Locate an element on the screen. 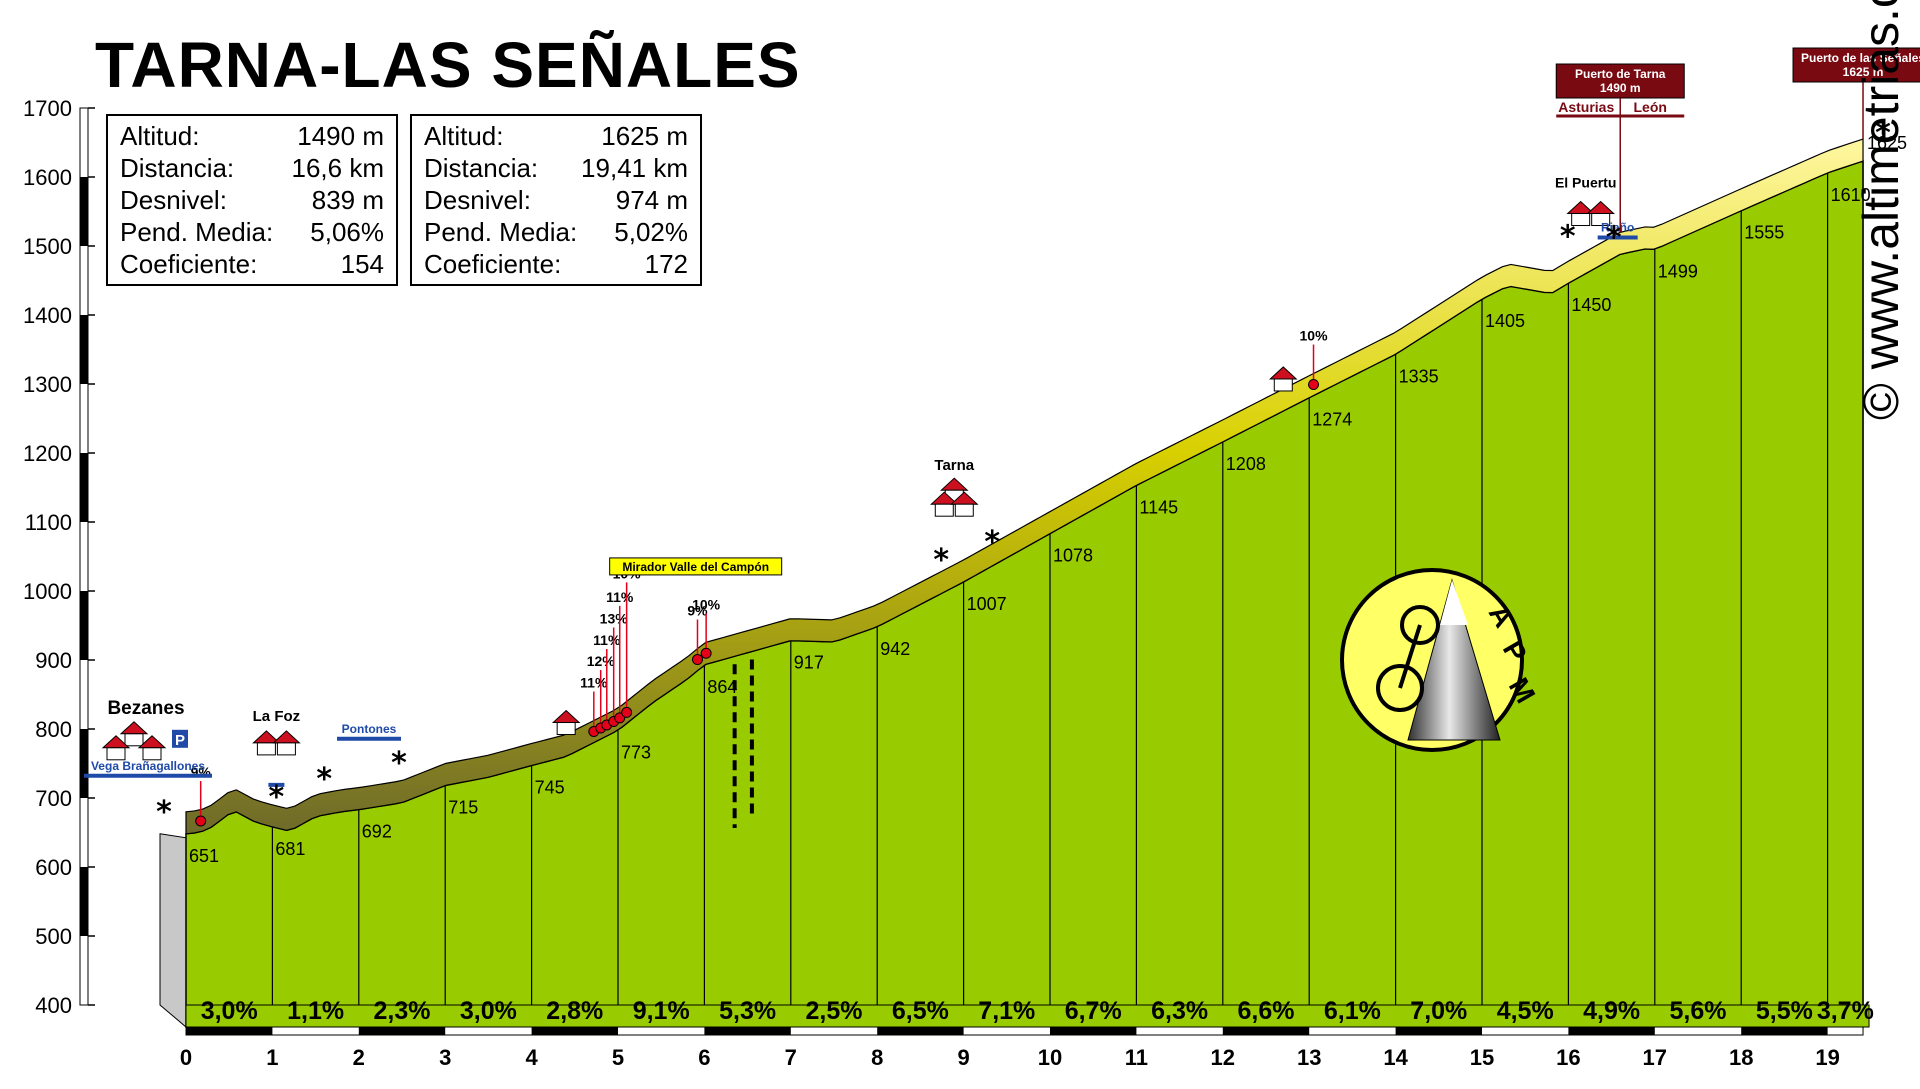  stat-row: Desnivel: 974 m is located at coordinates (556, 200).